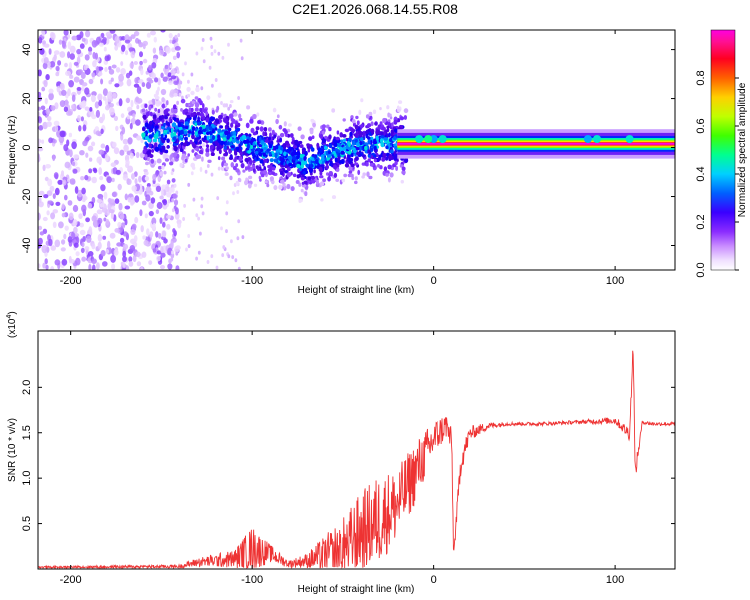 This screenshot has height=600, width=750. What do you see at coordinates (27, 432) in the screenshot?
I see `y-tick-label: 1.5` at bounding box center [27, 432].